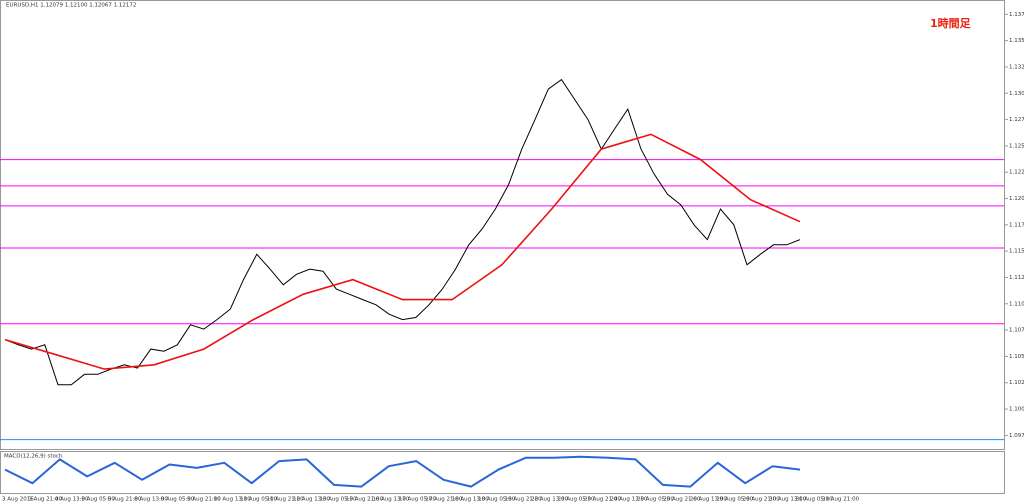 This screenshot has height=504, width=1024. I want to click on x-tick-label: 8 Aug 13:00, so click(151, 500).